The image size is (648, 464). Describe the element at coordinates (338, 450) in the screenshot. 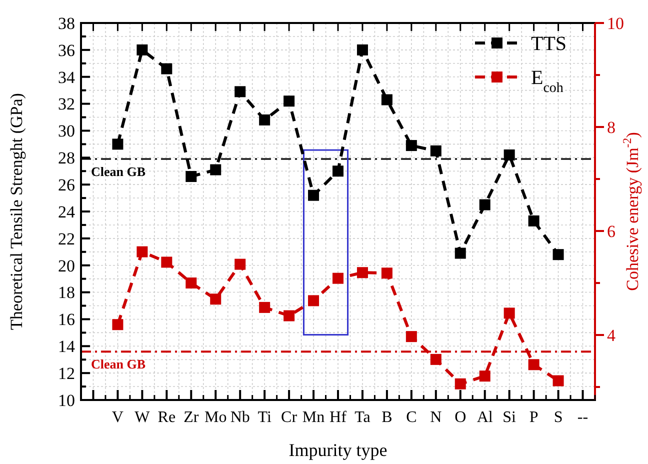

I see `x-axis-title: Impurity type` at that location.